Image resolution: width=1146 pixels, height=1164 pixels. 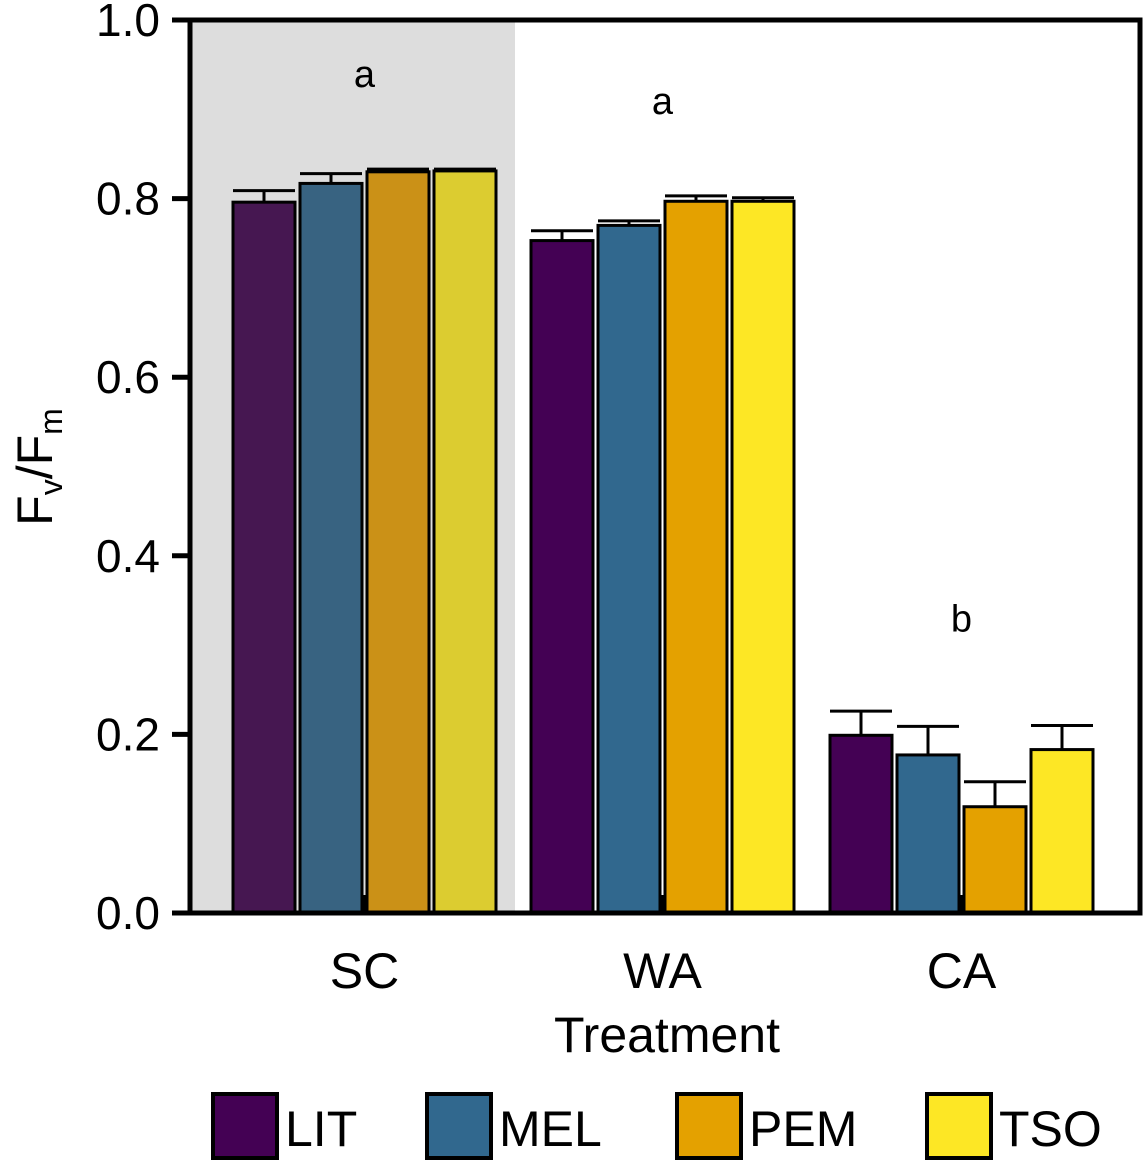 I want to click on errorbar-pem-ca, so click(x=995, y=793).